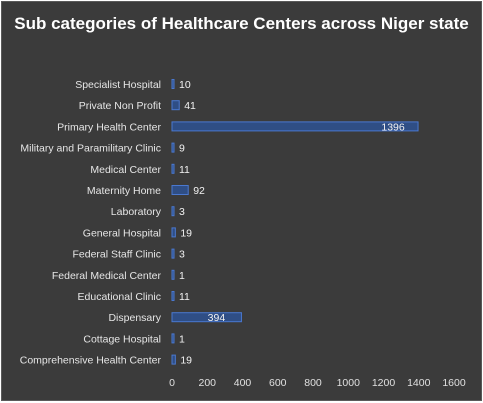  Describe the element at coordinates (172, 383) in the screenshot. I see `x-tick-label: 0` at that location.